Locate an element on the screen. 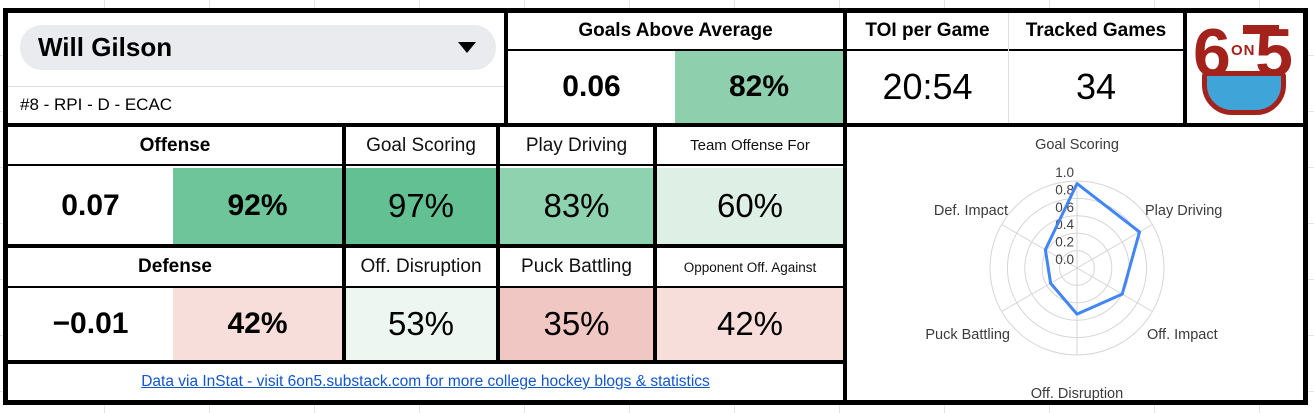 The image size is (1314, 413). svg-text: 1.0 is located at coordinates (1064, 172).